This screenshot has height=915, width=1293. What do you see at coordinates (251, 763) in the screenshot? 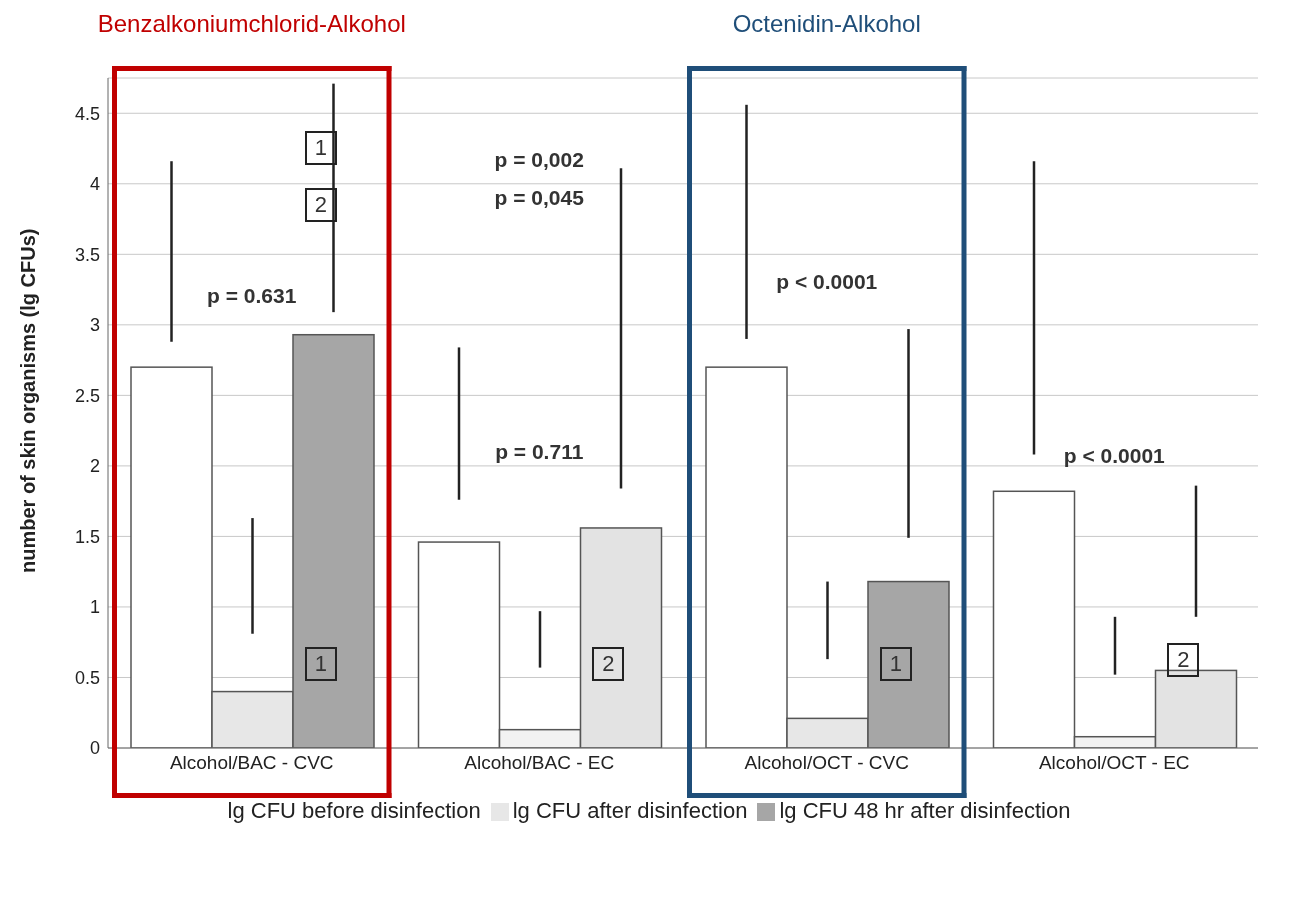
I see `x-tick-label: Alcohol/BAC - CVC` at bounding box center [251, 763].